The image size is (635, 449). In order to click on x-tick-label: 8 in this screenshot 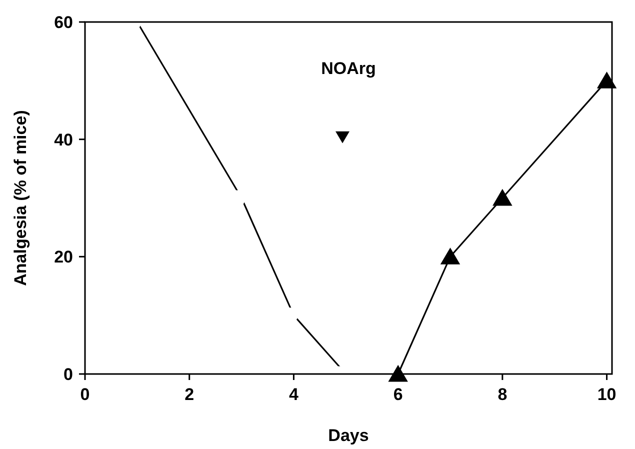, I will do `click(503, 394)`.